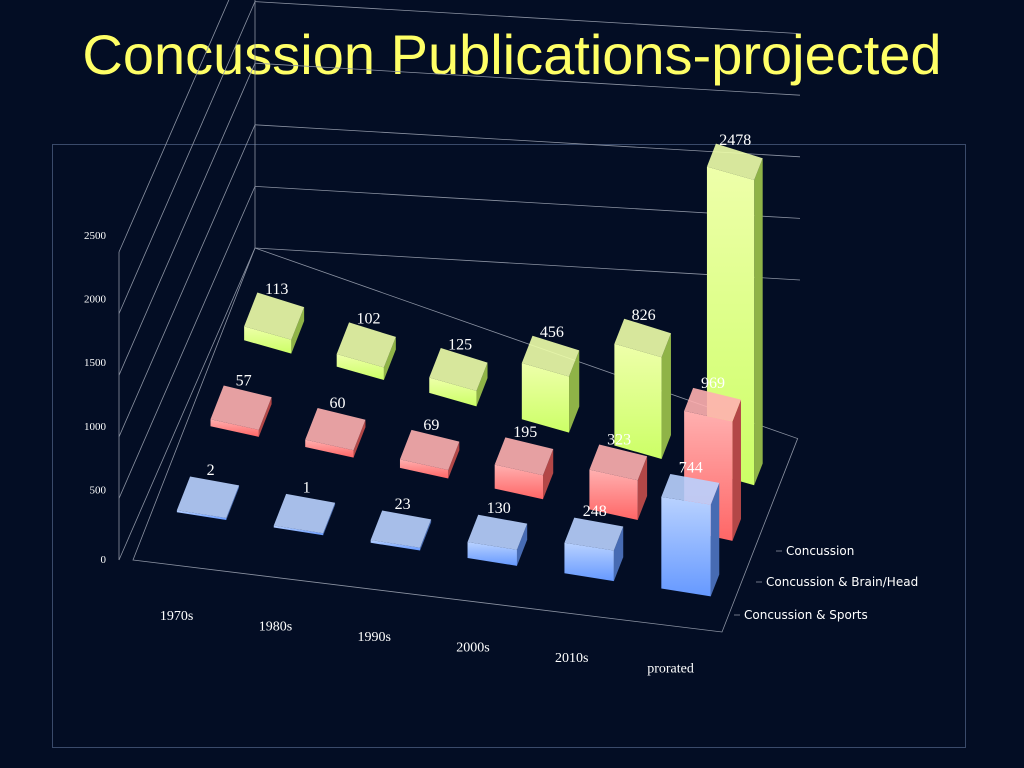 This screenshot has width=1024, height=768. Describe the element at coordinates (595, 511) in the screenshot. I see `data-label: 248` at that location.